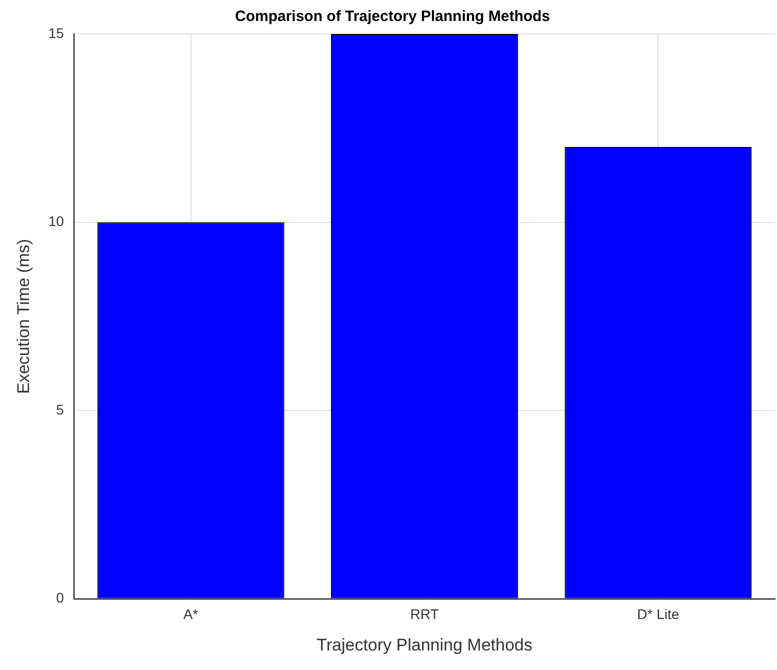 The height and width of the screenshot is (670, 777). What do you see at coordinates (60, 598) in the screenshot?
I see `y-tick-label: 0` at bounding box center [60, 598].